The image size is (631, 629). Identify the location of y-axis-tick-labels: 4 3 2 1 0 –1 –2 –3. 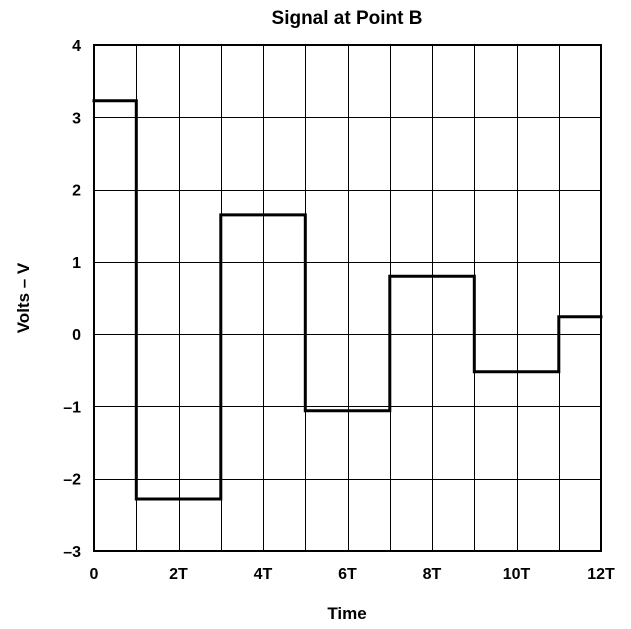
(72, 299).